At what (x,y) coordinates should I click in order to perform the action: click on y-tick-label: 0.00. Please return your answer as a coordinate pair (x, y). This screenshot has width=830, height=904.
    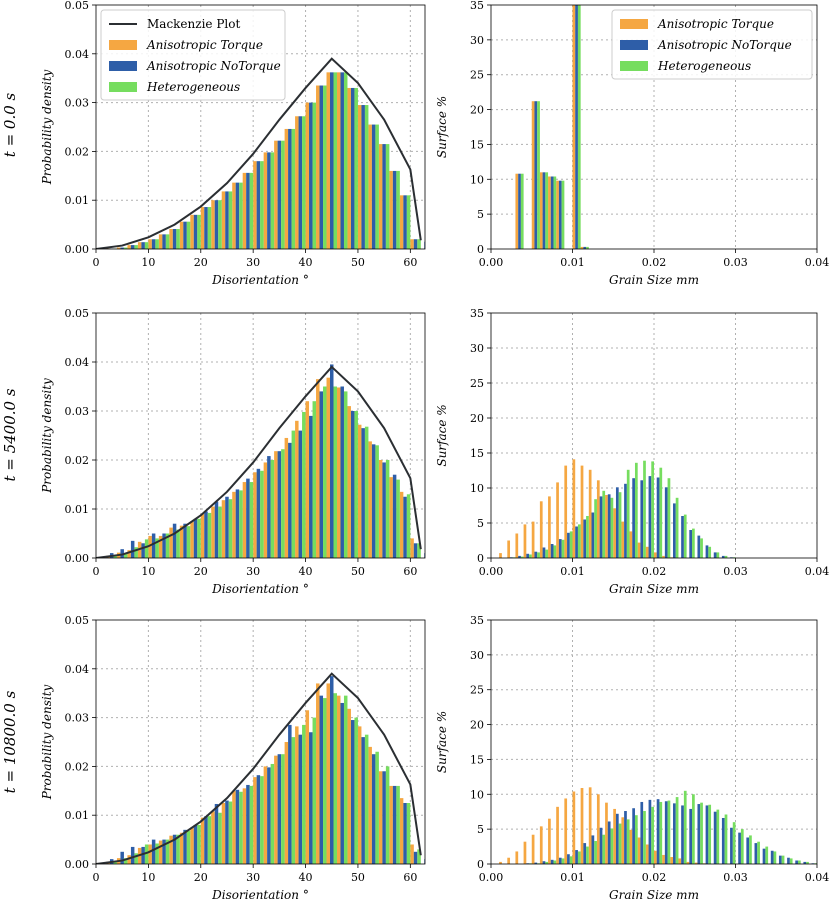
    Looking at the image, I should click on (77, 249).